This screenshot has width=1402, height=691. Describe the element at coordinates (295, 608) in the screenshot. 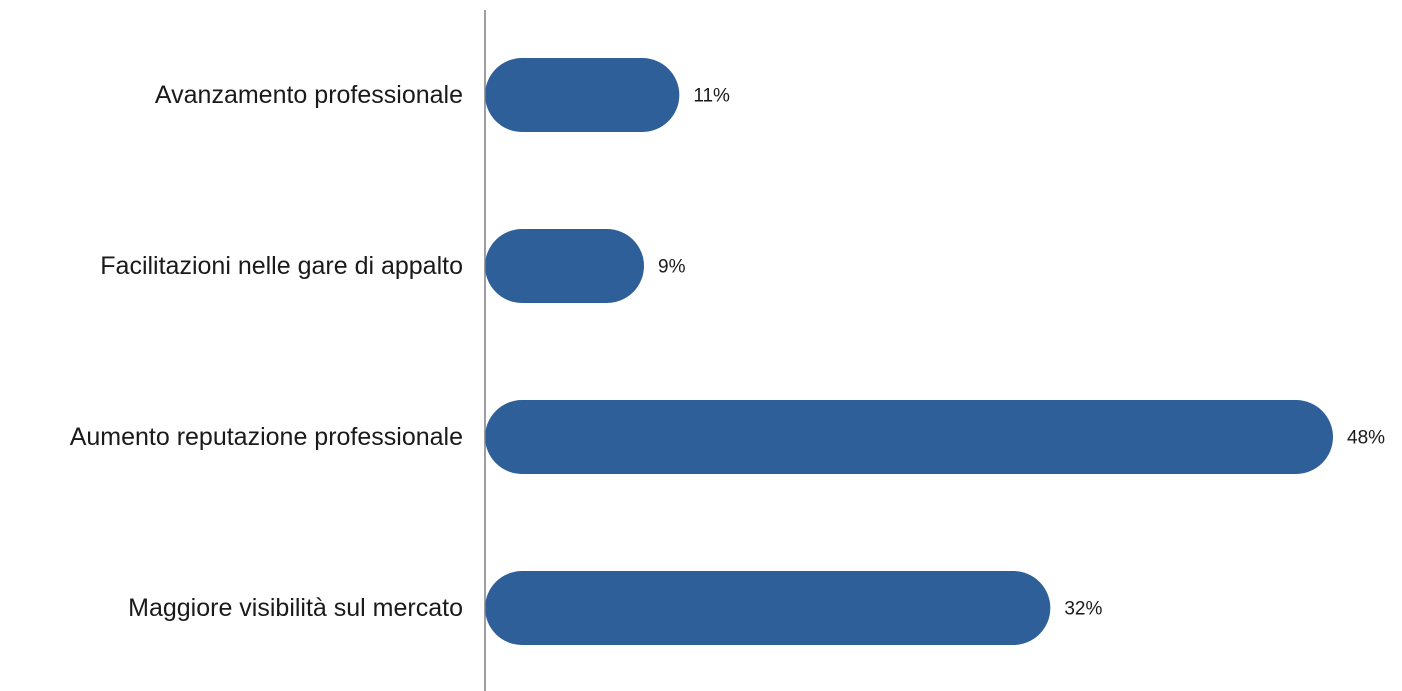

I see `category-label: Maggiore visibilità sul mercato` at that location.